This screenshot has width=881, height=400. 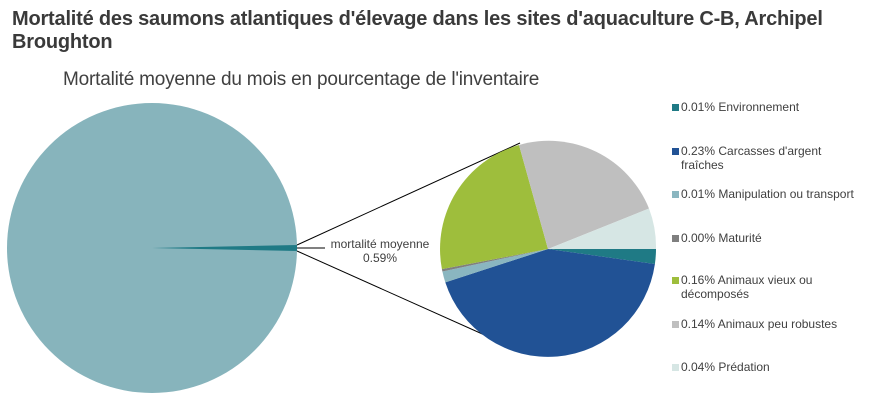 I want to click on connector-label: mortalité moyenne 0.59%, so click(x=380, y=251).